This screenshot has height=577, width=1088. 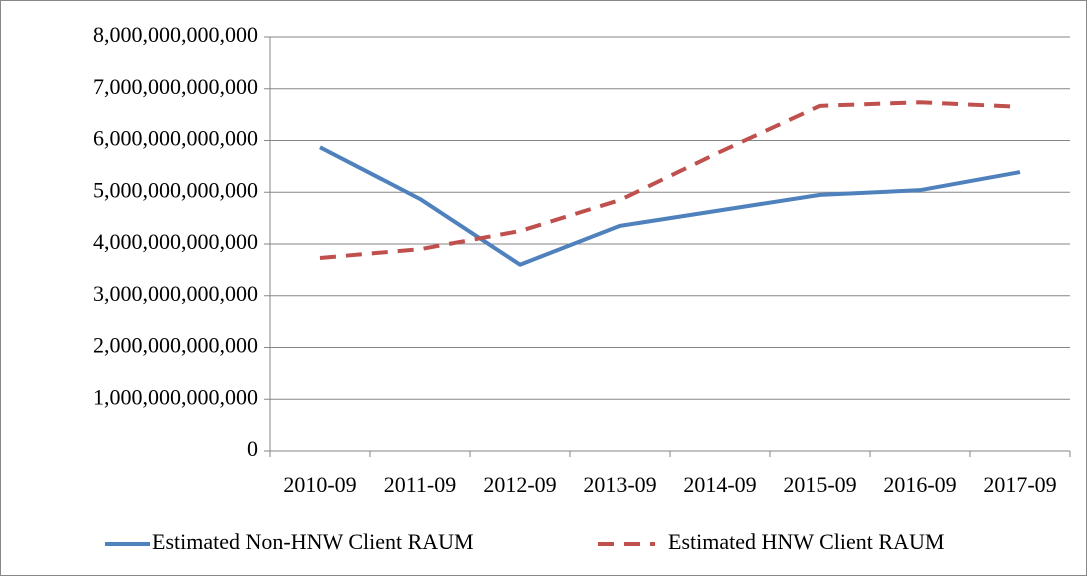 What do you see at coordinates (175, 293) in the screenshot?
I see `y-tick-label: 3,000,000,000,000` at bounding box center [175, 293].